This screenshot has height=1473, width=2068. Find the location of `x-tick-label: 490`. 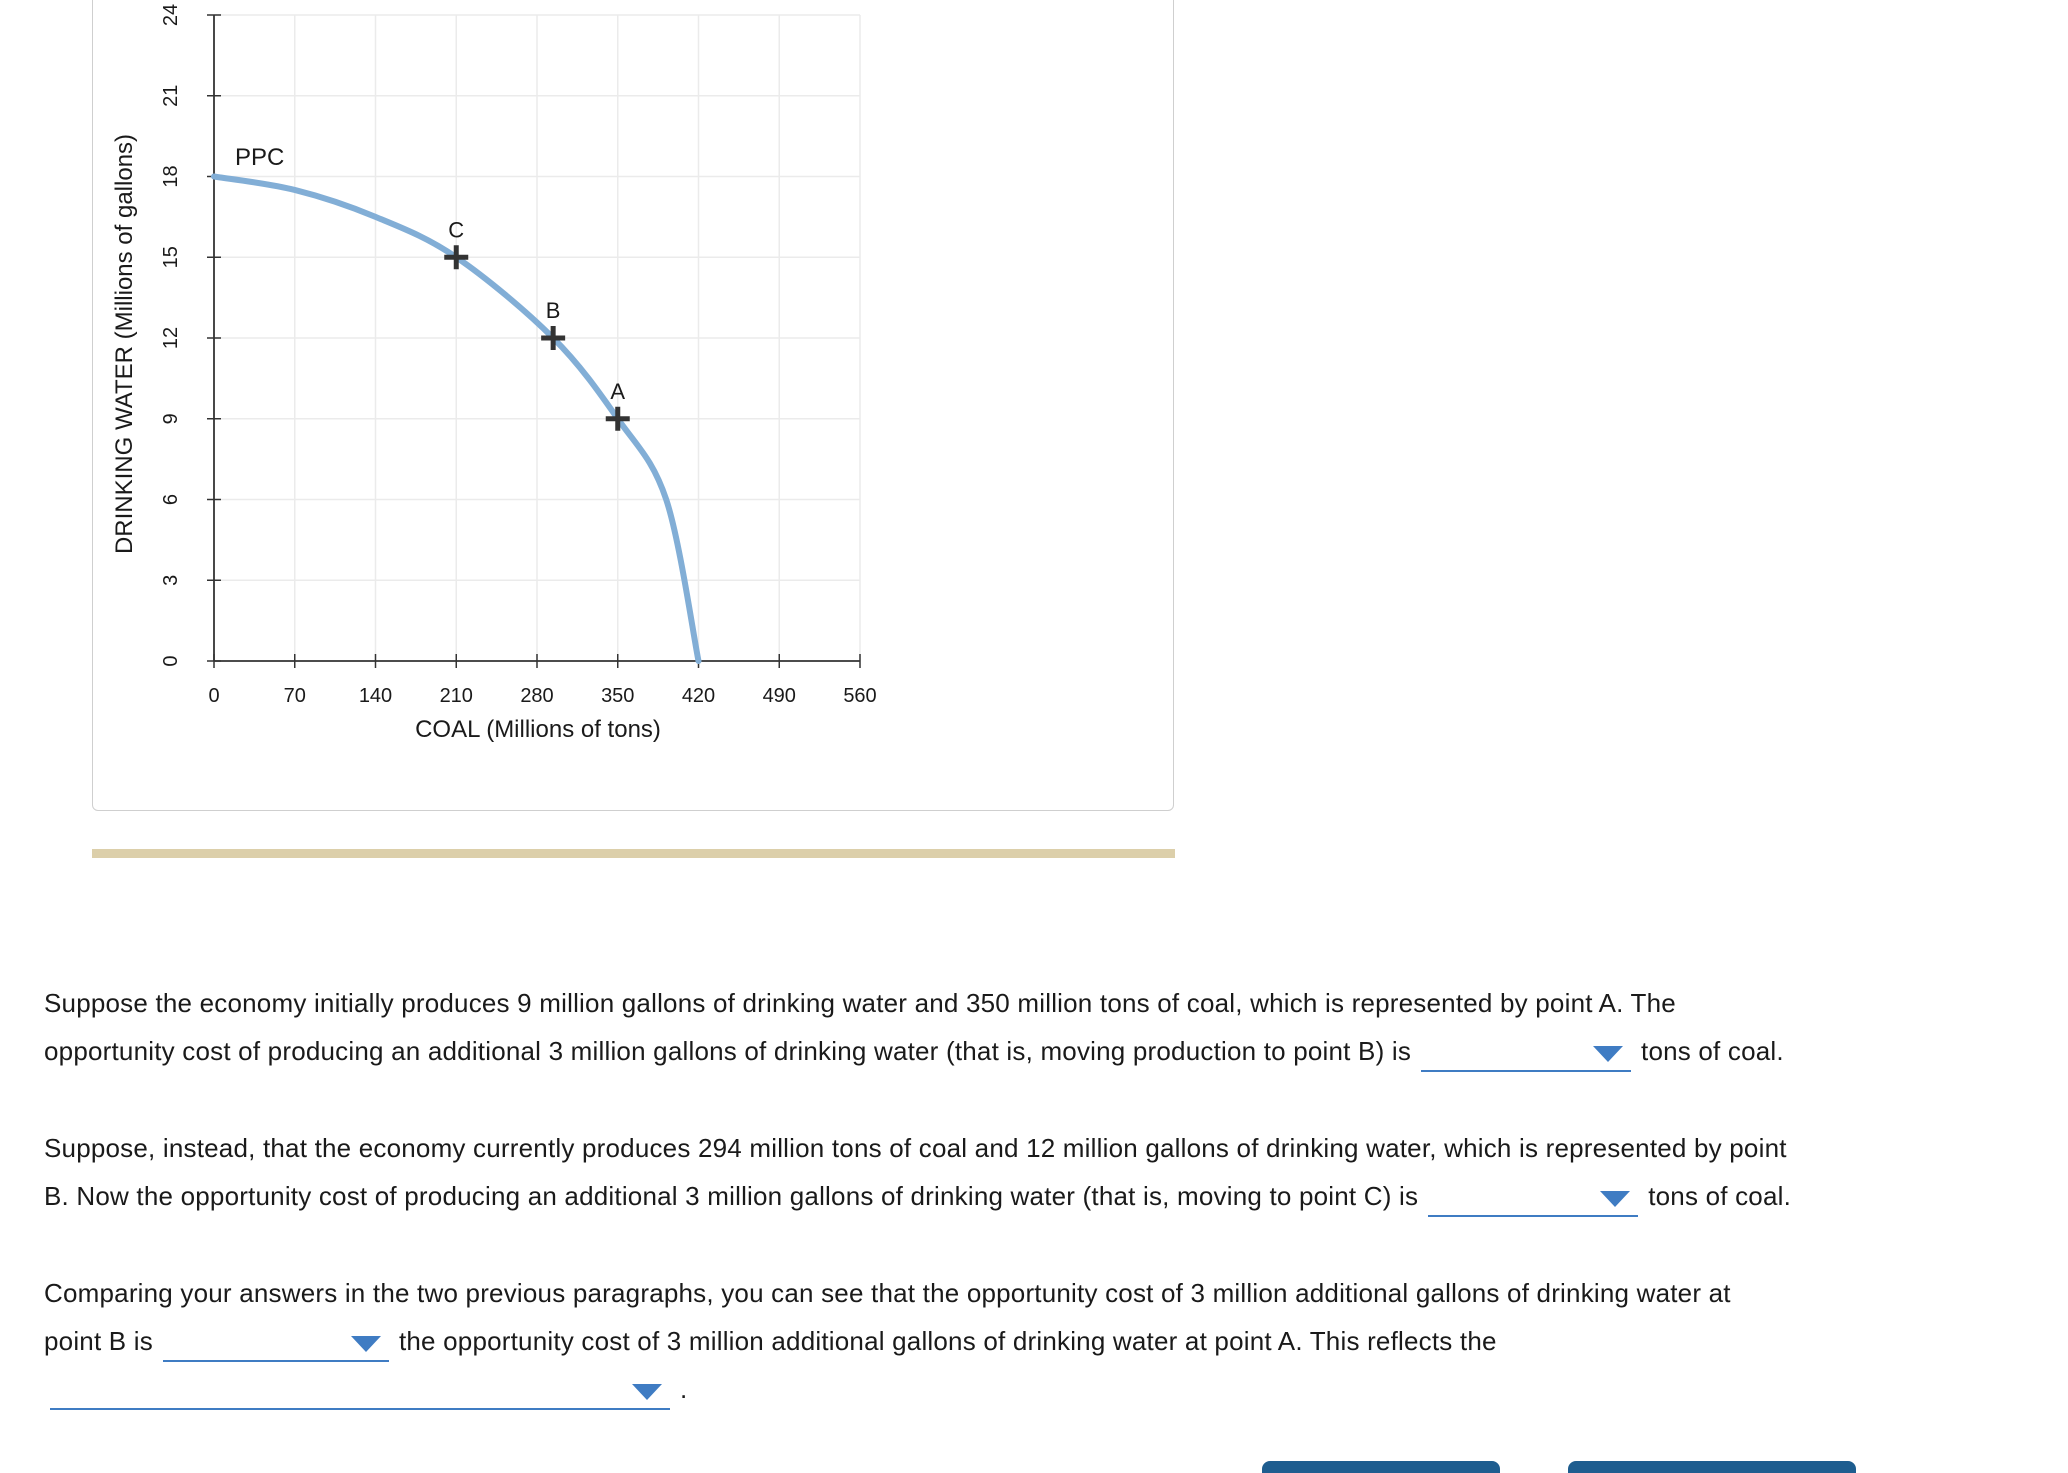

x-tick-label: 490 is located at coordinates (779, 696).